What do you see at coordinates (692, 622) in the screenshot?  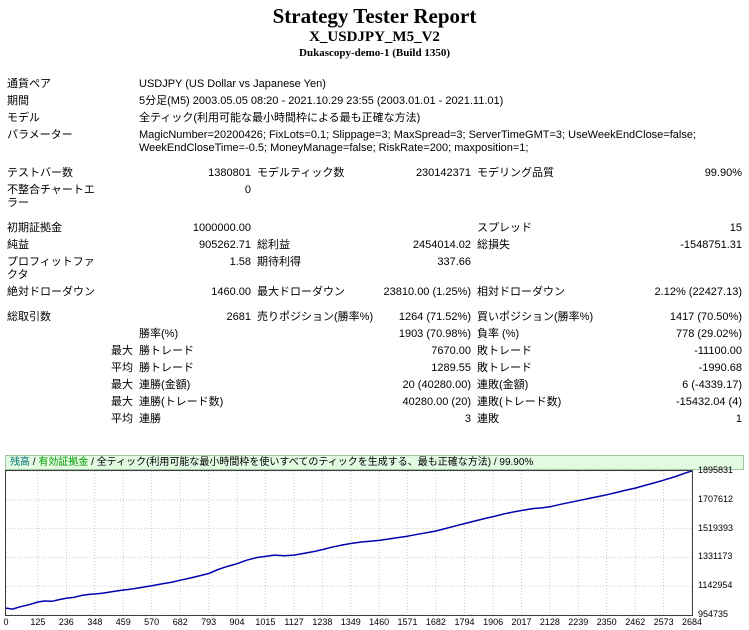 I see `x-axis-label: 2684` at bounding box center [692, 622].